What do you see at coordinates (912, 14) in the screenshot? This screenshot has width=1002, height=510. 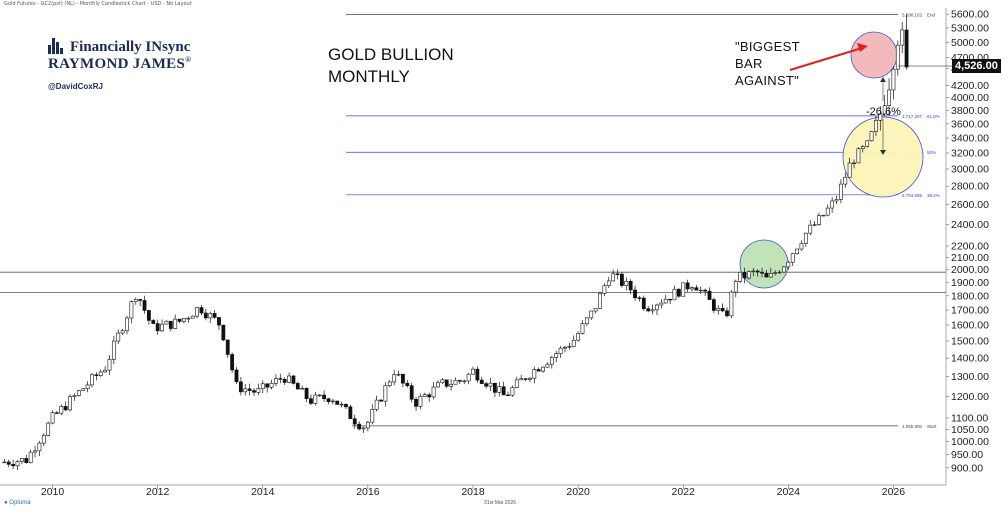 I see `level-value-label: 5,596.102` at bounding box center [912, 14].